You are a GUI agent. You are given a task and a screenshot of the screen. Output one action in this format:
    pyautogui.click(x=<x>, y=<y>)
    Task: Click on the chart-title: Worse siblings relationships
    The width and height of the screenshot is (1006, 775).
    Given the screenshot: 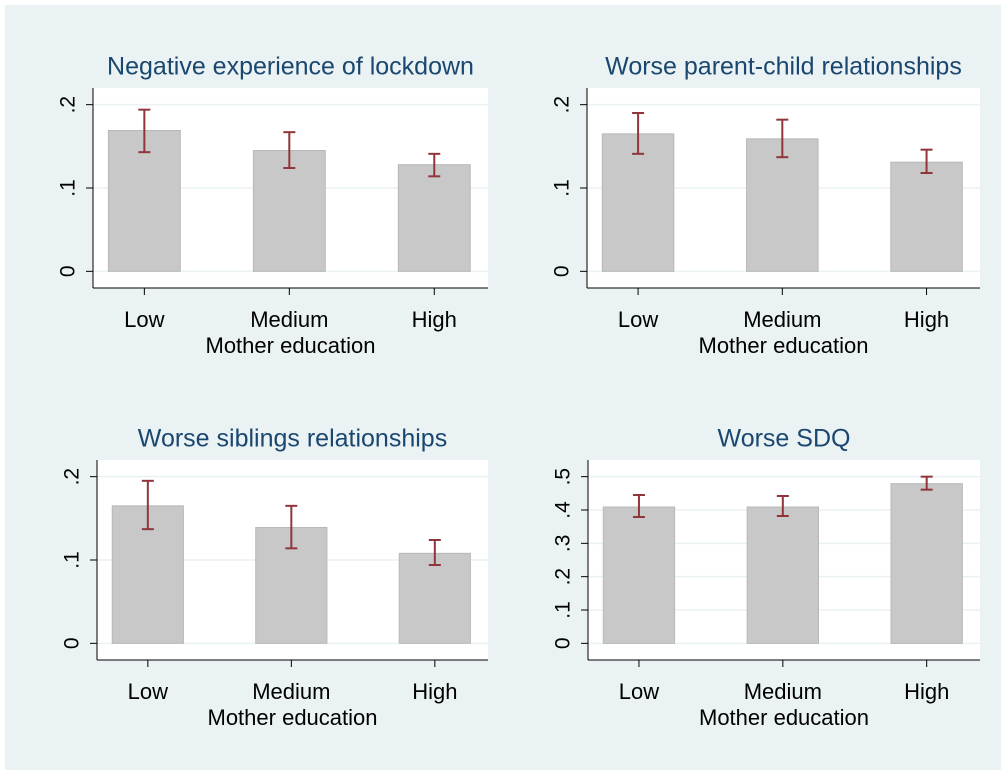 What is the action you would take?
    pyautogui.click(x=292, y=439)
    